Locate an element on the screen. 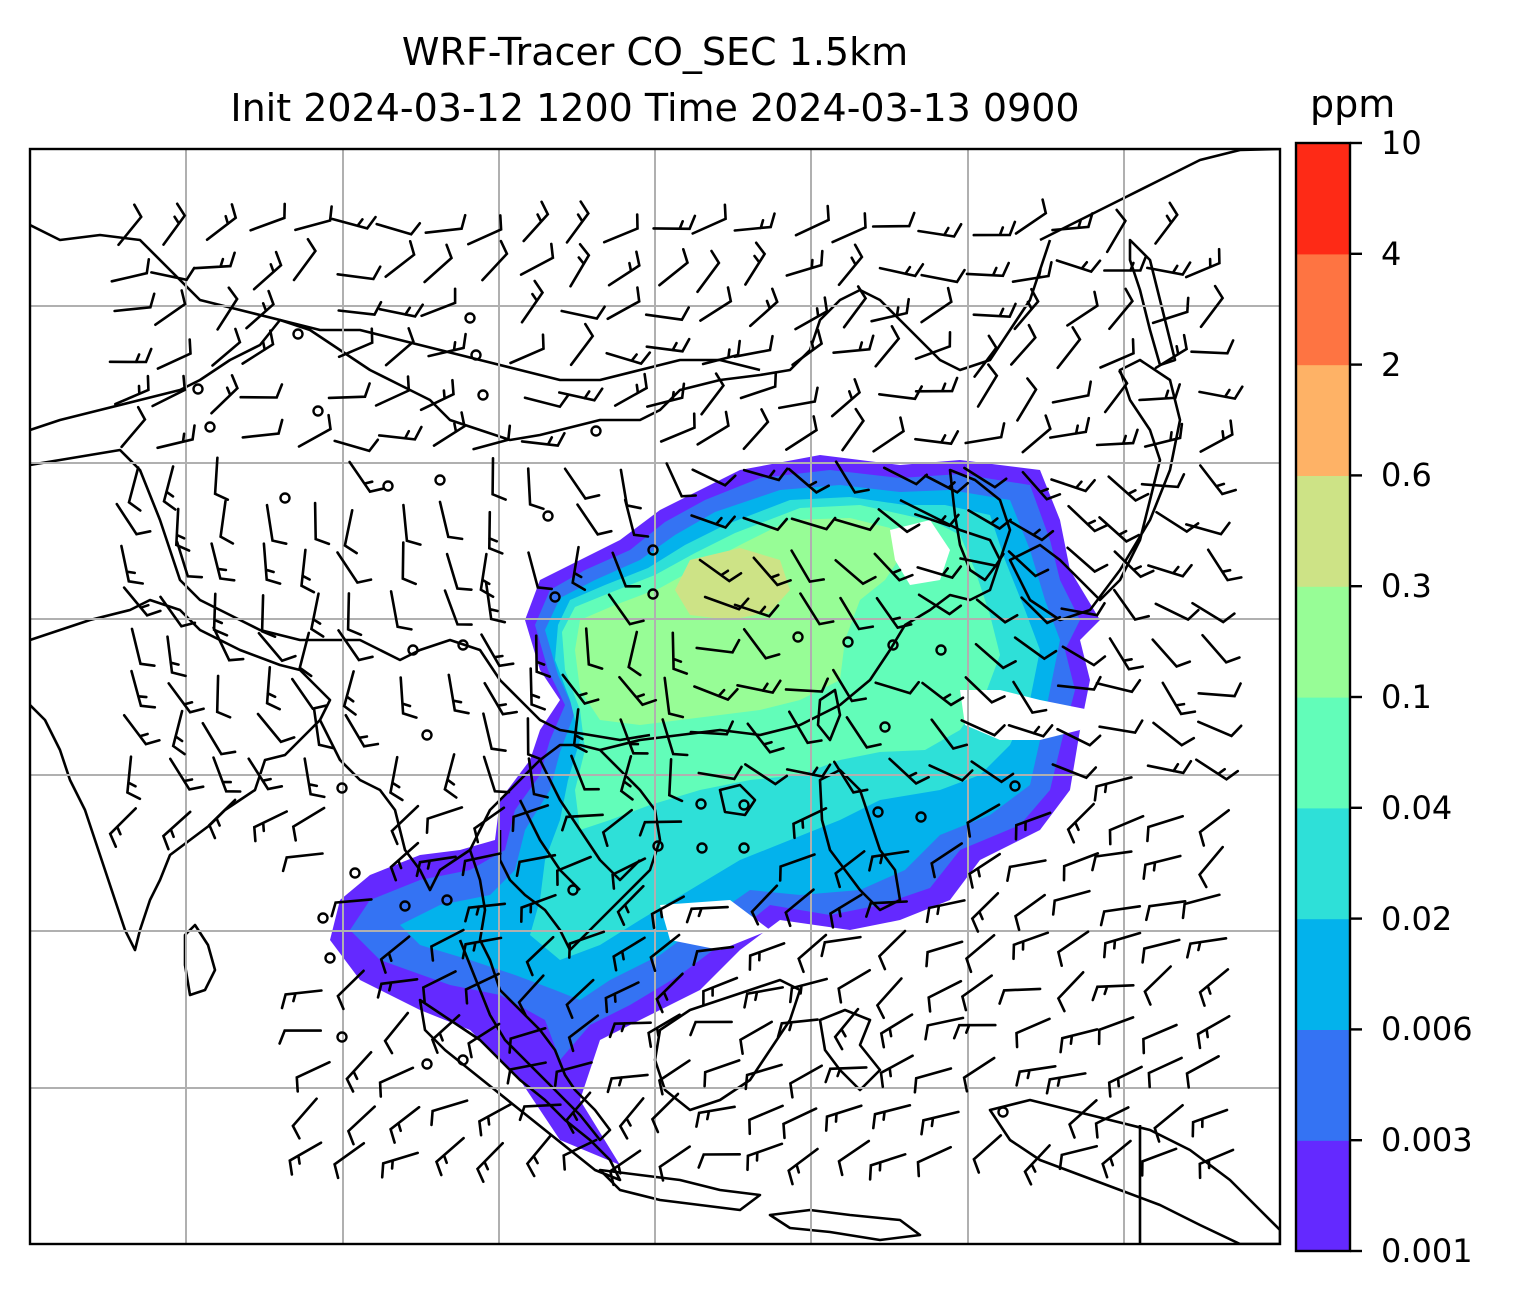 The height and width of the screenshot is (1306, 1528). coastline-sakhalin is located at coordinates (1152, 302).